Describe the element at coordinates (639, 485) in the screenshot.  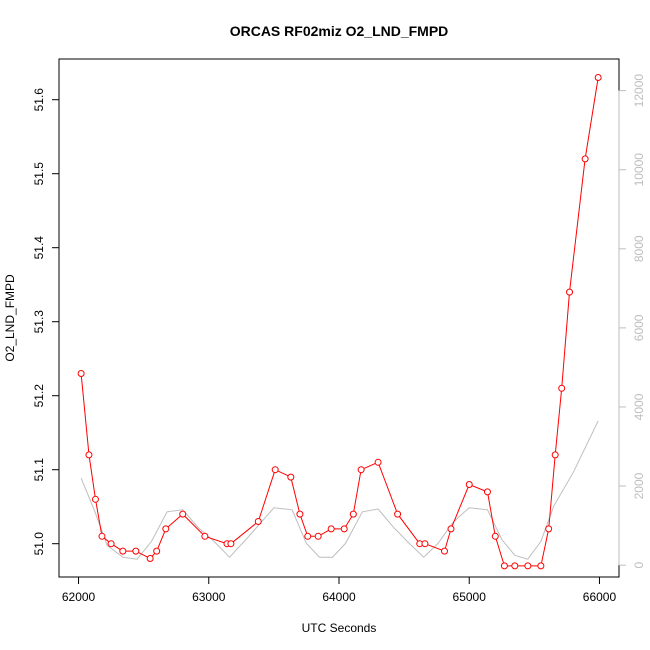
I see `y2-tick-label: 2000` at that location.